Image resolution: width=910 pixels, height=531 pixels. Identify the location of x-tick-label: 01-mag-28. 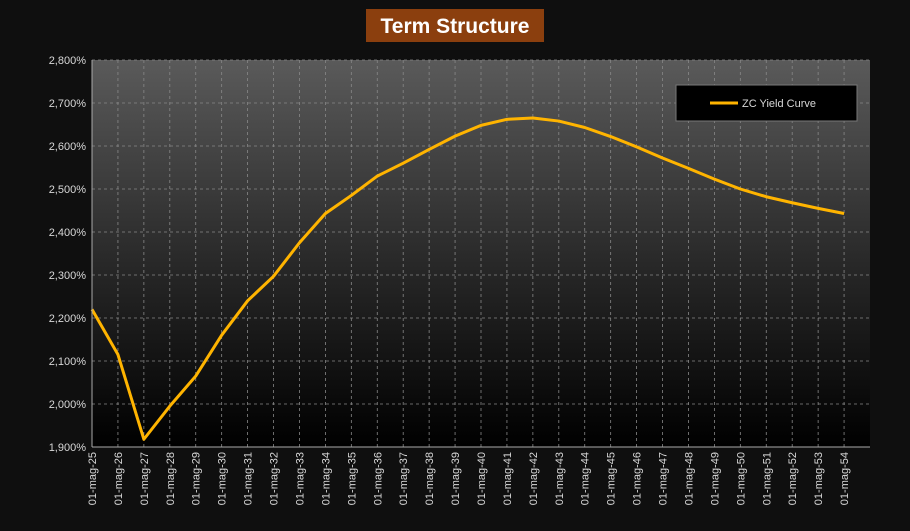
(171, 478).